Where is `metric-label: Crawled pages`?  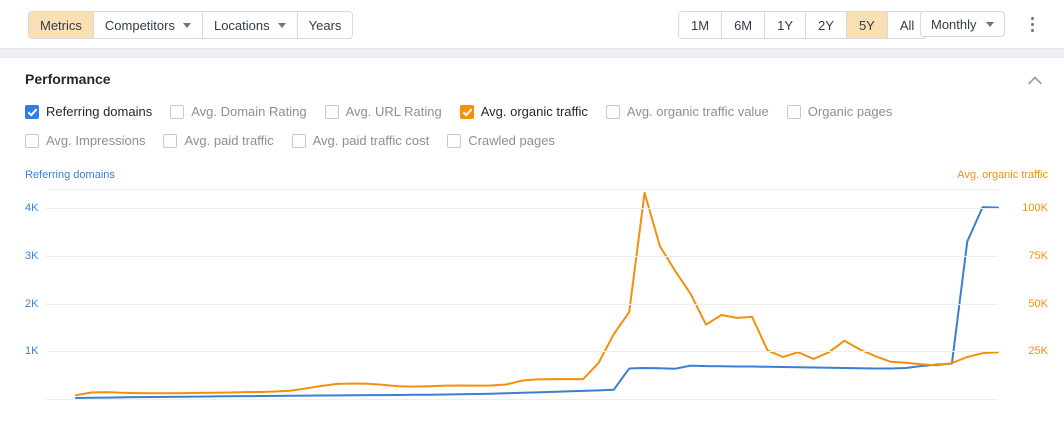 metric-label: Crawled pages is located at coordinates (511, 140).